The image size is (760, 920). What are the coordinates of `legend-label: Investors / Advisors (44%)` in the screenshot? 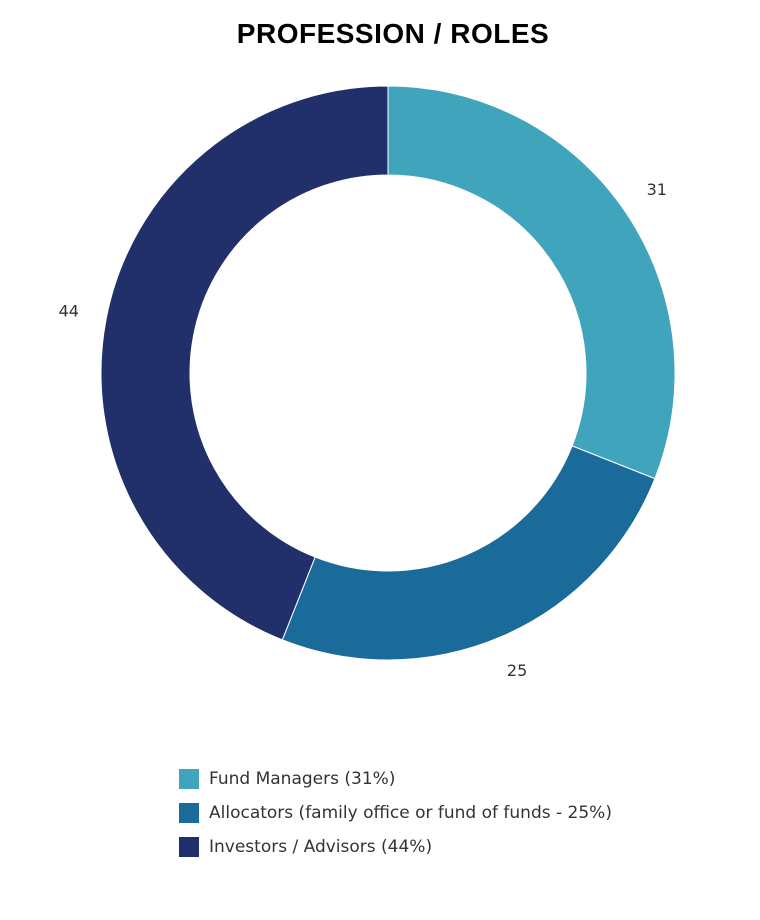 It's located at (321, 847).